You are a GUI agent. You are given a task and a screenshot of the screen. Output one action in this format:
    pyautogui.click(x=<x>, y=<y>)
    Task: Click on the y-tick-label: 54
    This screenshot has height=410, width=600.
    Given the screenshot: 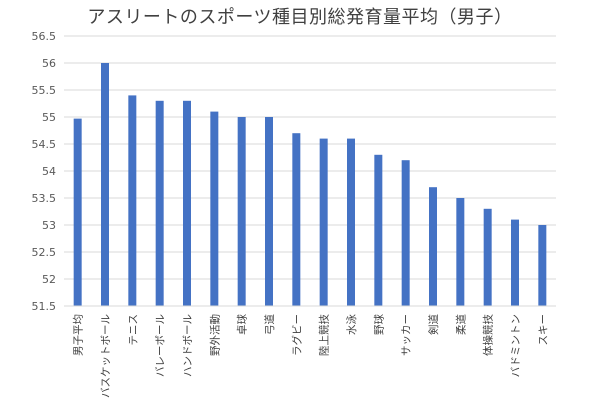 What is the action you would take?
    pyautogui.click(x=49, y=171)
    